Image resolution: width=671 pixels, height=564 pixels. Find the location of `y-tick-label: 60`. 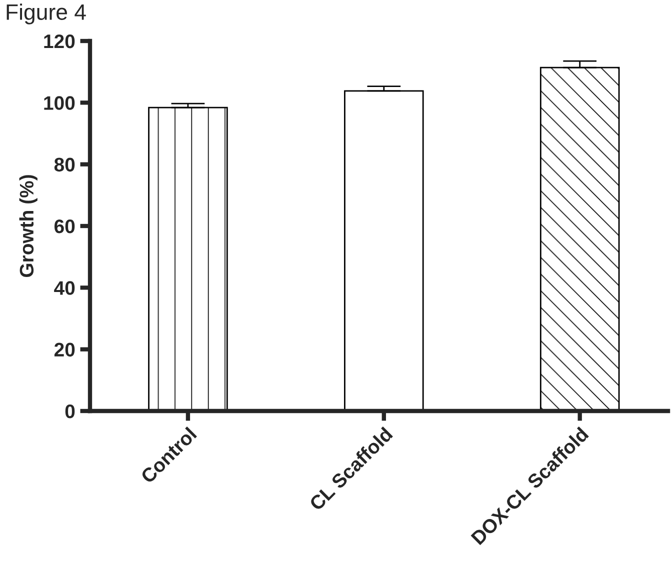

y-tick-label: 60 is located at coordinates (64, 226).